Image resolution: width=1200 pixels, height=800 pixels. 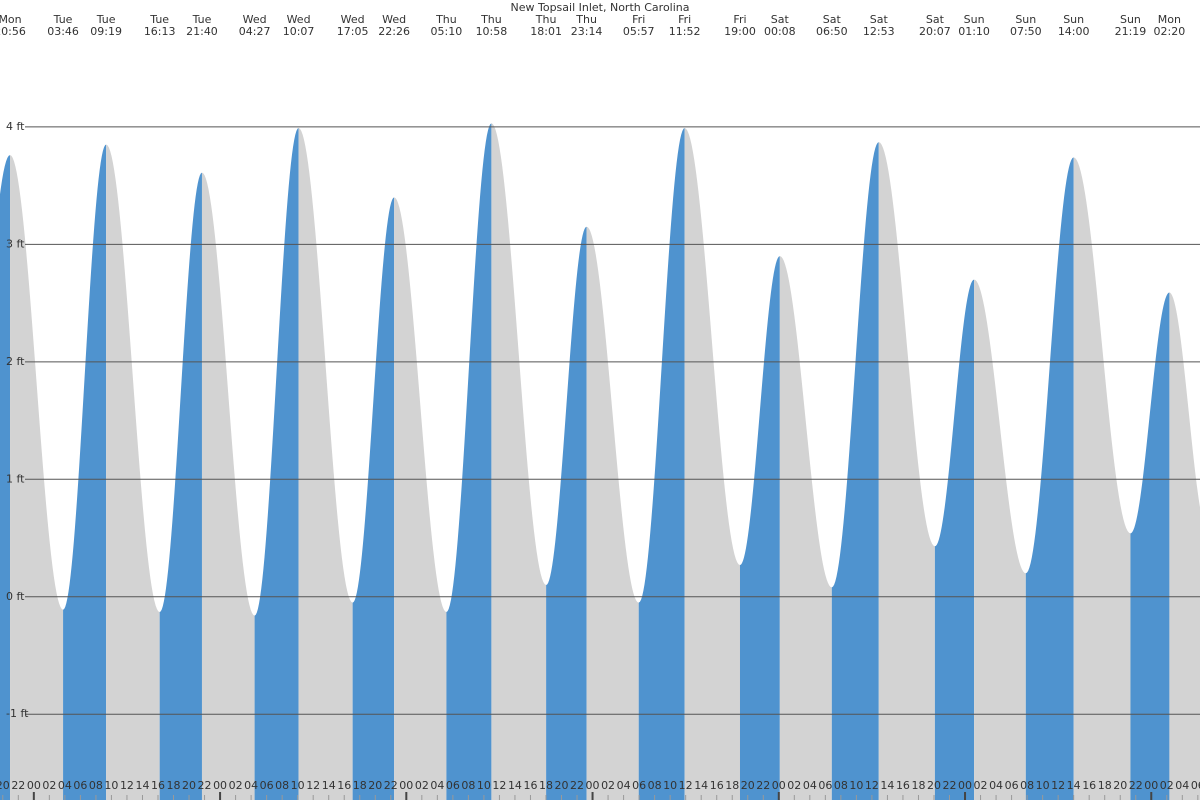 What do you see at coordinates (879, 31) in the screenshot?
I see `event-time: 12:53` at bounding box center [879, 31].